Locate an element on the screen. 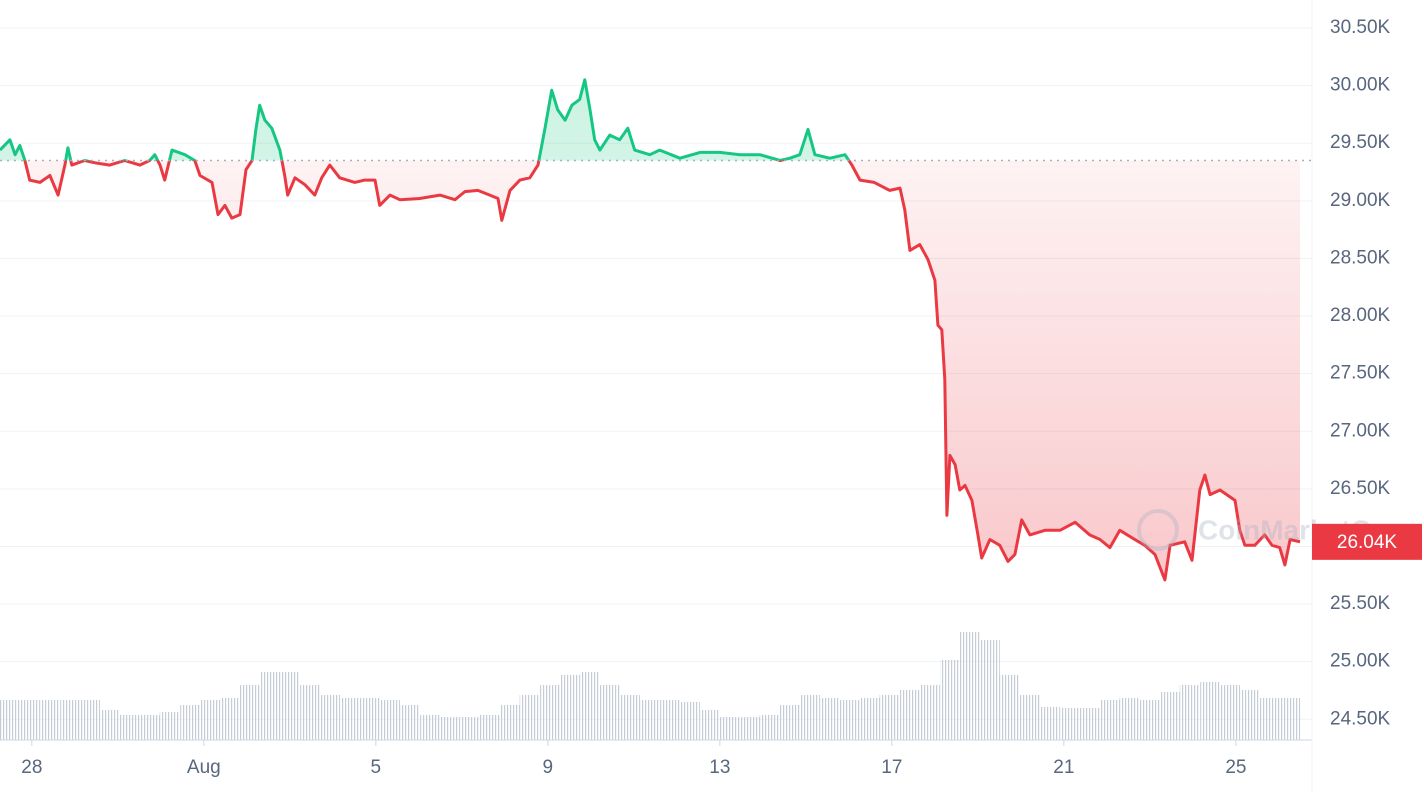  x-tick-label: 28 is located at coordinates (31, 767).